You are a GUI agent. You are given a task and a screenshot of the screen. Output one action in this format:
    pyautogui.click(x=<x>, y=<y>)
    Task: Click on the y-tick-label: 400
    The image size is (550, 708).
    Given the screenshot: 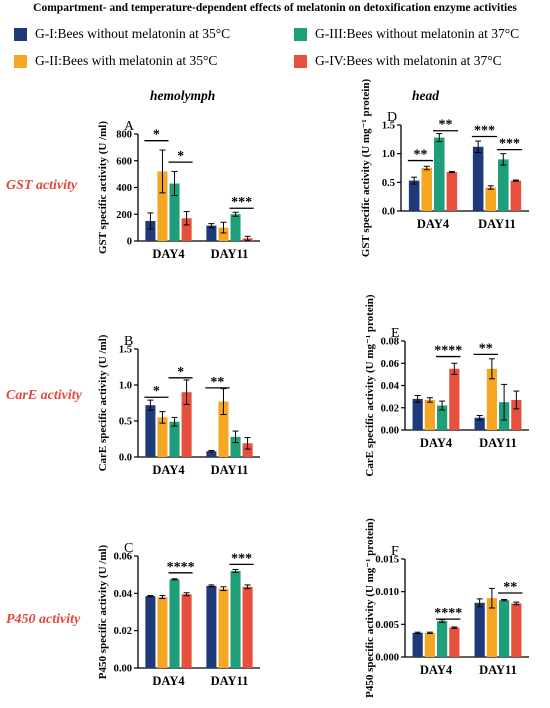 What is the action you would take?
    pyautogui.click(x=124, y=188)
    